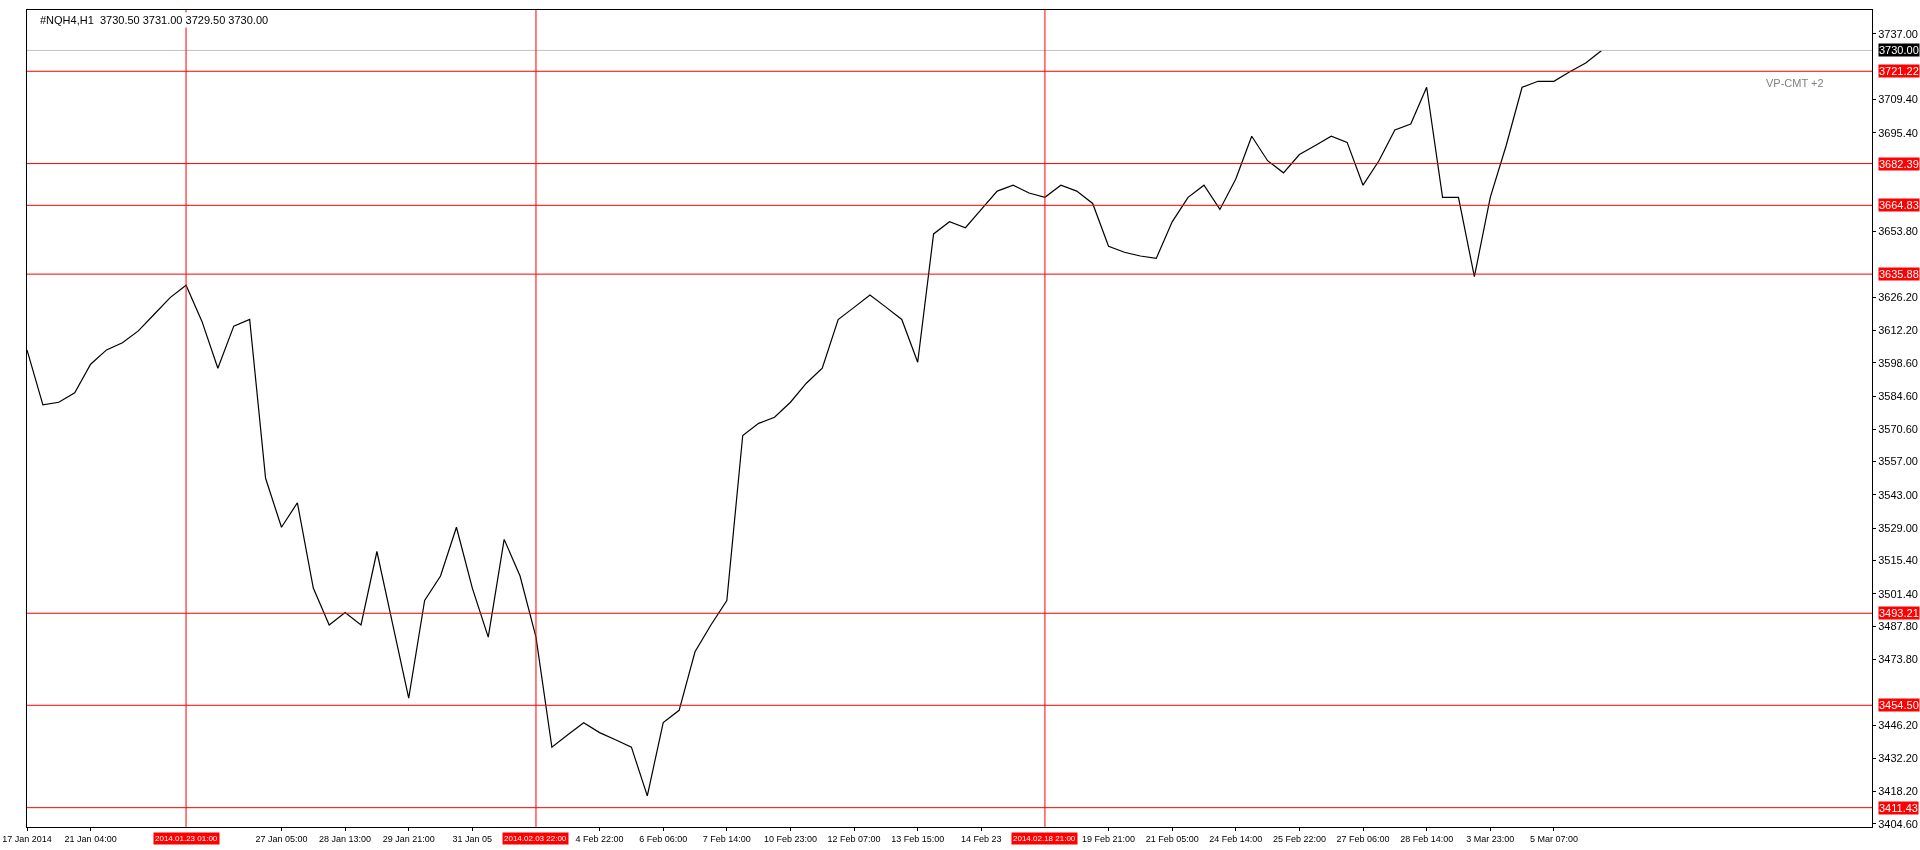 Image resolution: width=1920 pixels, height=850 pixels. I want to click on x-tick-label: 29 Jan 21:00, so click(408, 838).